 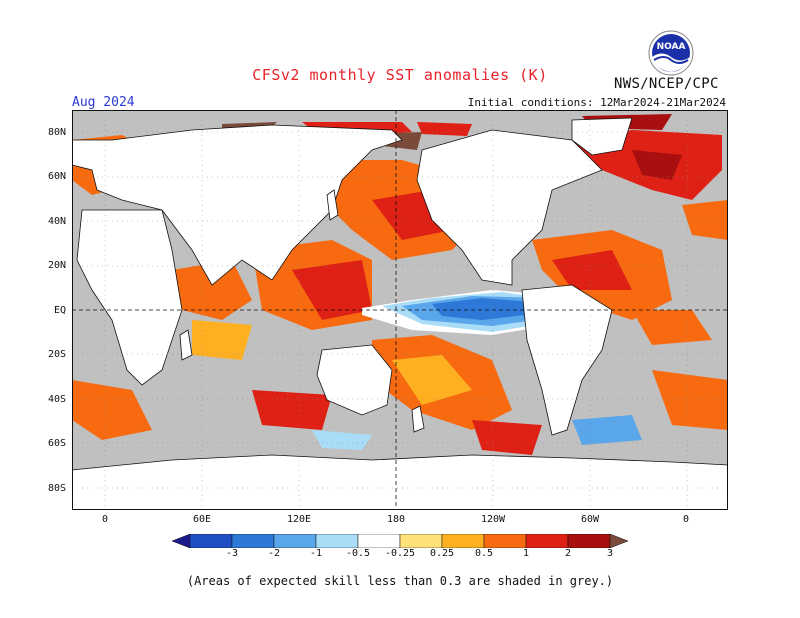 I want to click on colorbar-tick-label: 1, so click(x=526, y=553).